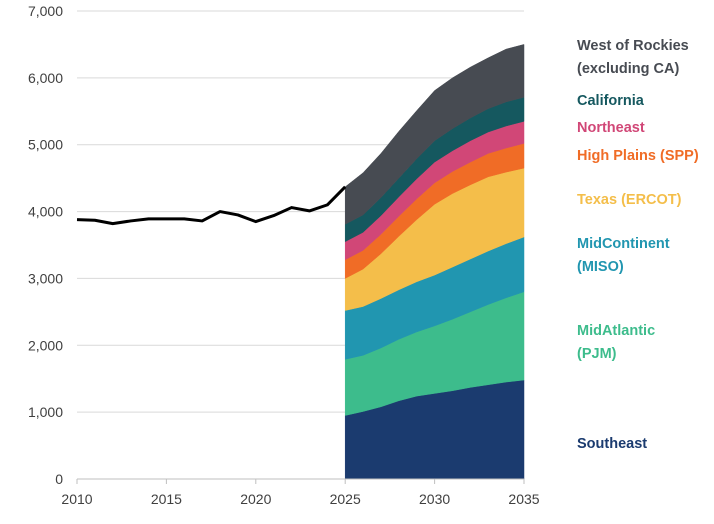 This screenshot has width=714, height=524. I want to click on legend-midcontinent-miso-line2: (MISO), so click(600, 267).